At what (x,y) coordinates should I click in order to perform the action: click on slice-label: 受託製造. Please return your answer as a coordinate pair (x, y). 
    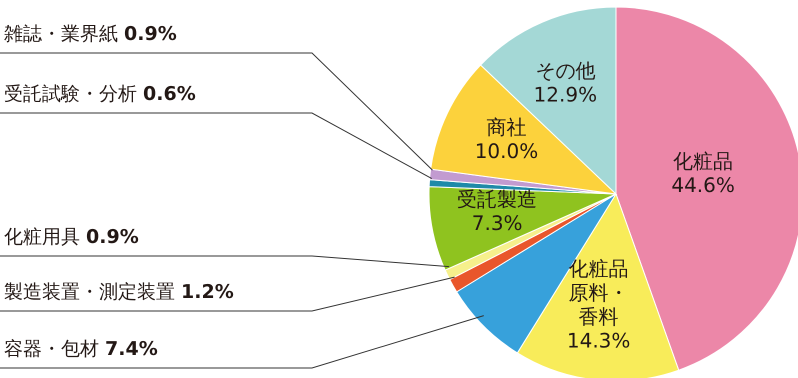
    Looking at the image, I should click on (497, 198).